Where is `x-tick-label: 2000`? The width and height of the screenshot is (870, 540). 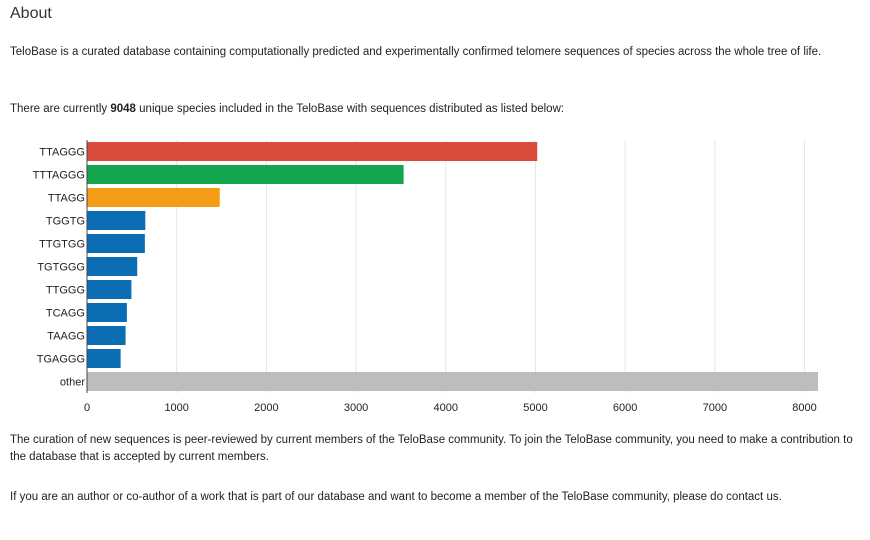 x-tick-label: 2000 is located at coordinates (266, 408).